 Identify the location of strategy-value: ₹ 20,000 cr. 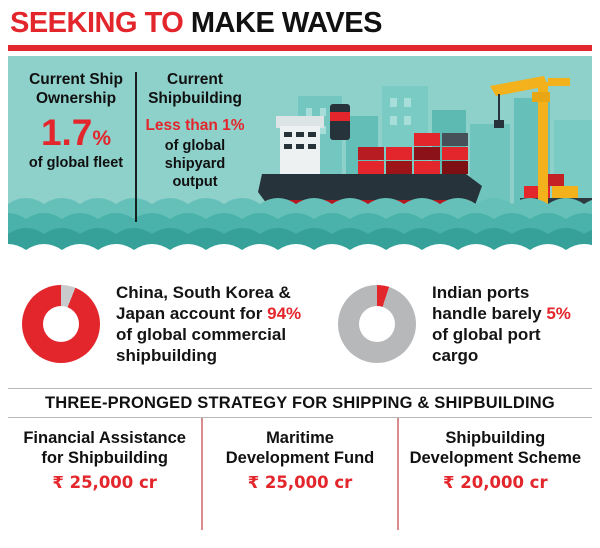
(495, 482).